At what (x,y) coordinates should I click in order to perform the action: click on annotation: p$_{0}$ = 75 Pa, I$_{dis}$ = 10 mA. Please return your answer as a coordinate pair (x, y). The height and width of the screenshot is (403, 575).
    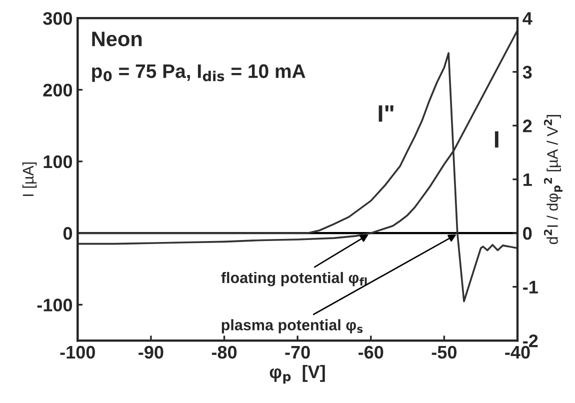
    Looking at the image, I should click on (199, 73).